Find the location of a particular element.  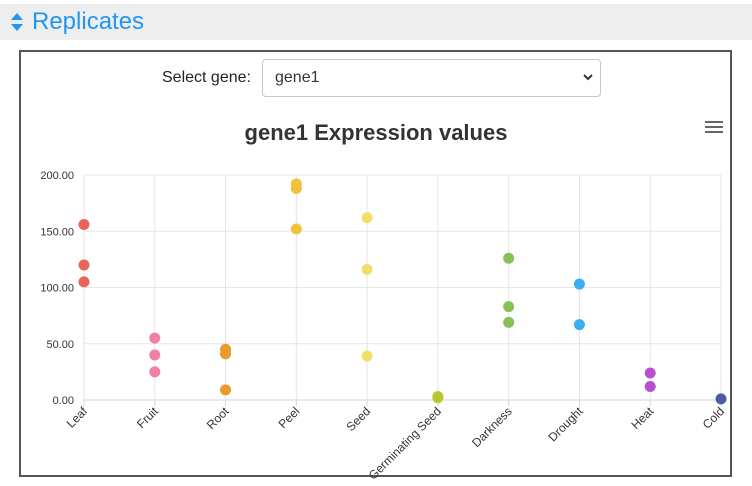

x-tick-label: Heat is located at coordinates (643, 418).